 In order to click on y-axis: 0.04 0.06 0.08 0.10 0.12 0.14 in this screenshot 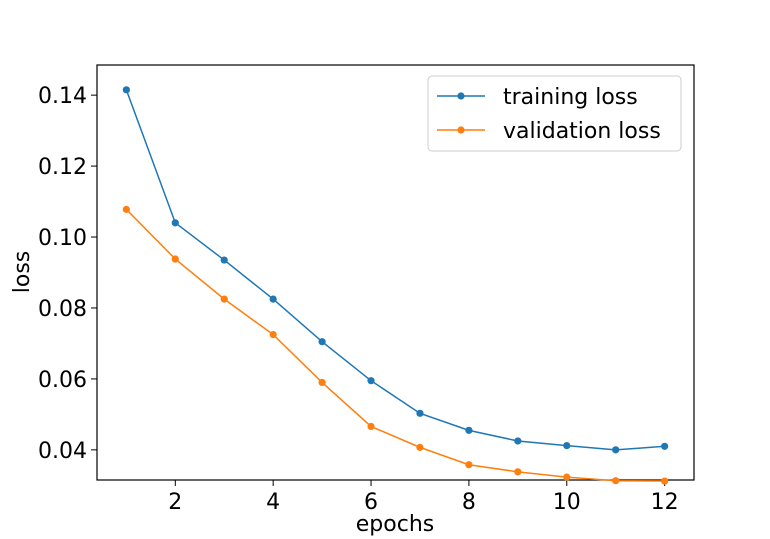, I will do `click(67, 274)`.